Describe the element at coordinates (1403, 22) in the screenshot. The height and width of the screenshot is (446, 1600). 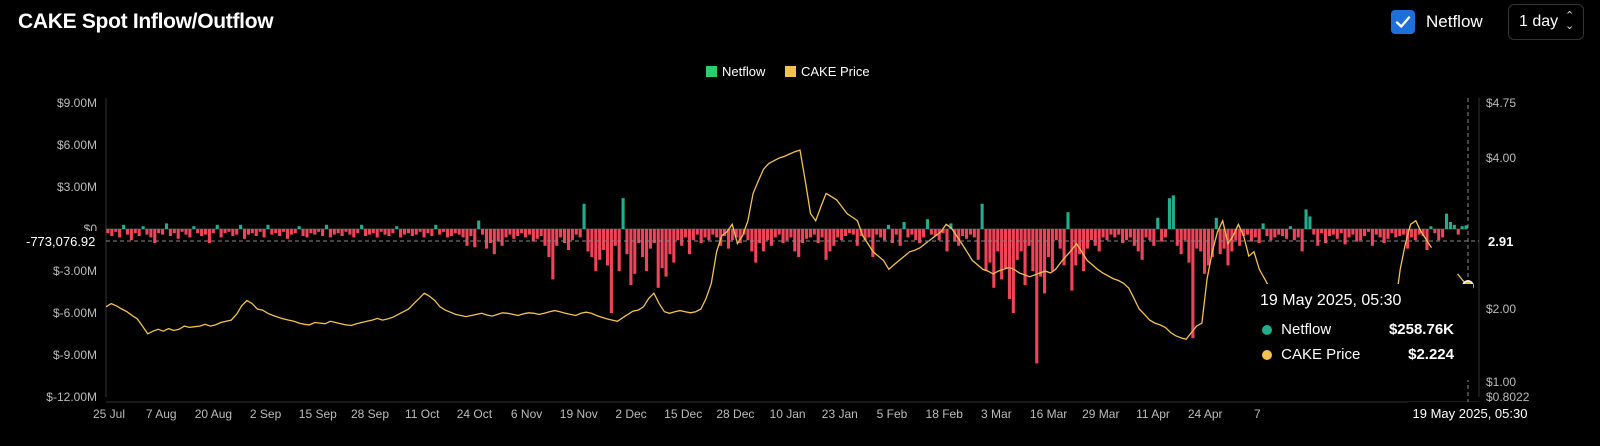
I see `netflow-checkbox` at that location.